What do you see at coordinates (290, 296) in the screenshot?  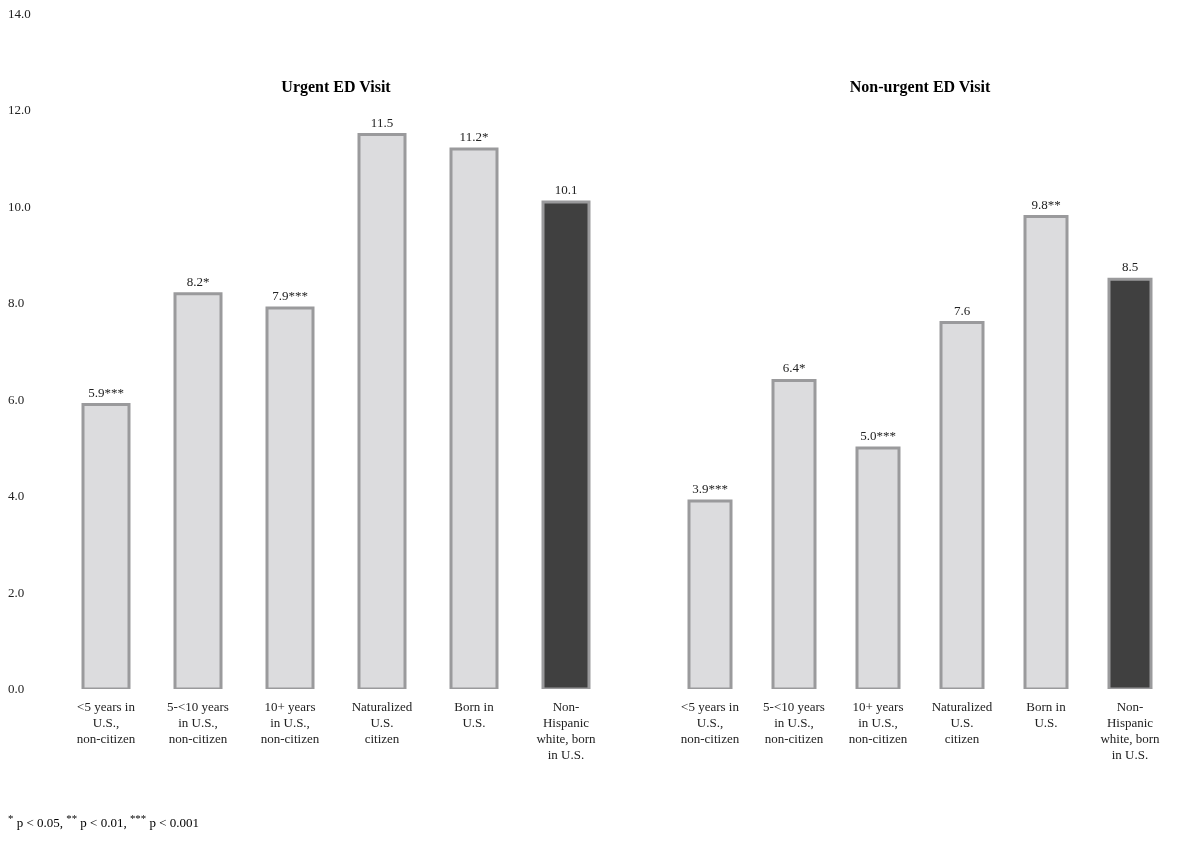 I see `data-label: 7.9***` at bounding box center [290, 296].